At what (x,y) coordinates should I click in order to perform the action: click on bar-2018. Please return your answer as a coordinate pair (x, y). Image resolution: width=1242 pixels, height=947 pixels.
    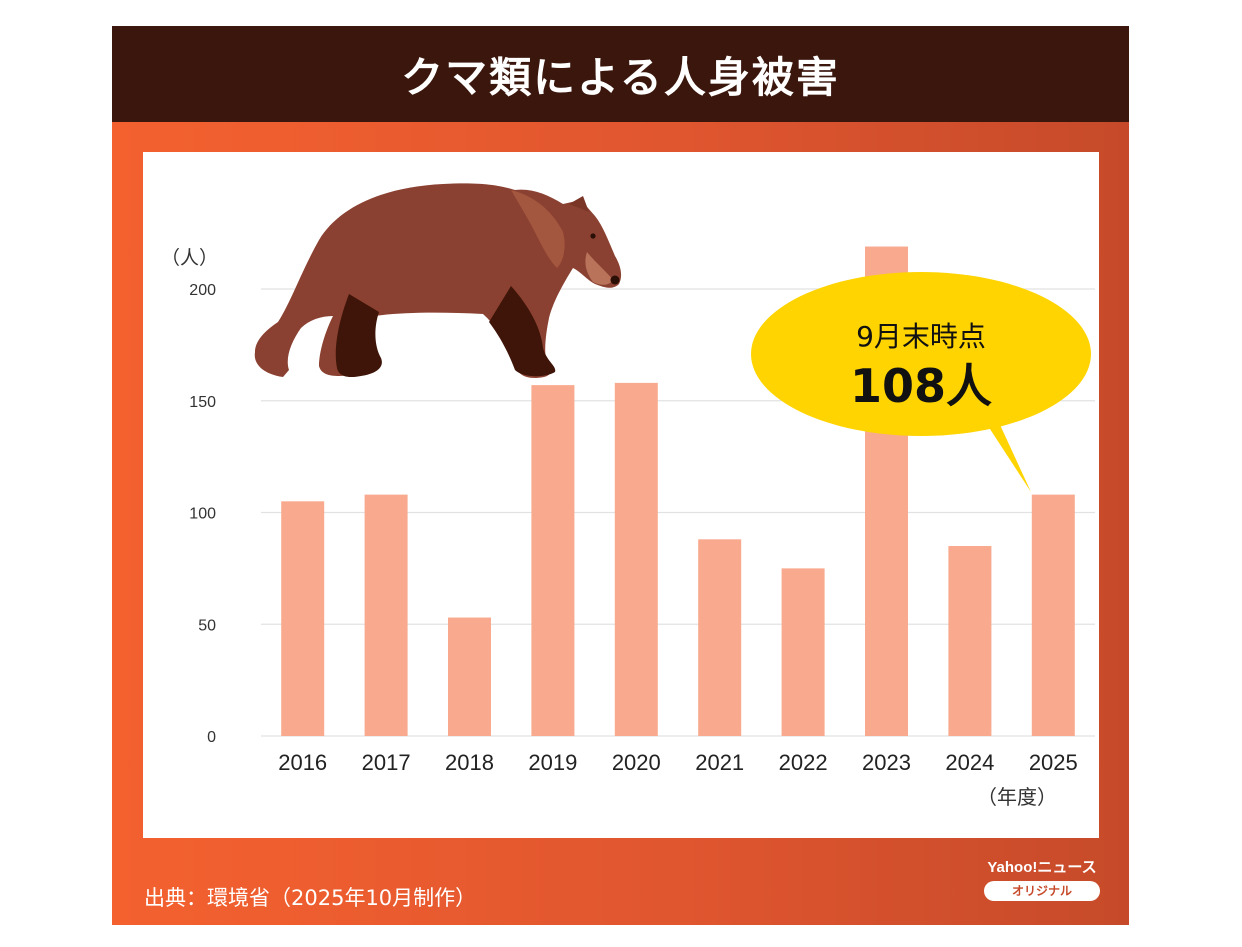
    Looking at the image, I should click on (469, 676).